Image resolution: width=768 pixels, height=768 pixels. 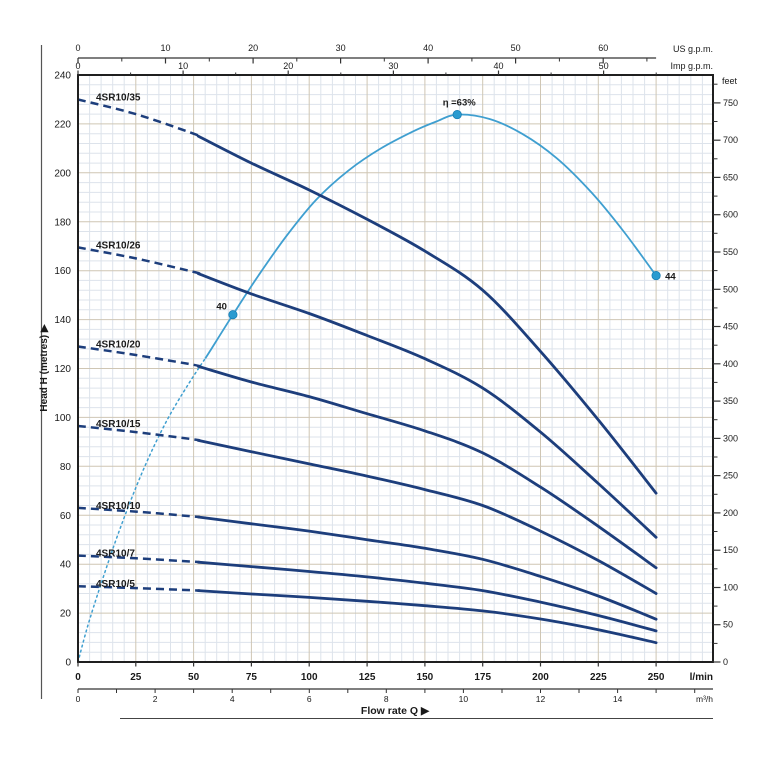 What do you see at coordinates (367, 677) in the screenshot?
I see `lmin-tick-label: 125` at bounding box center [367, 677].